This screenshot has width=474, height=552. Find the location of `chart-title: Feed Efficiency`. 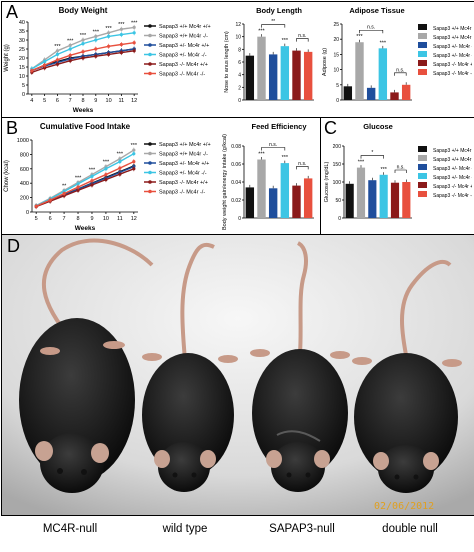

chart-title: Feed Efficiency is located at coordinates (279, 126).